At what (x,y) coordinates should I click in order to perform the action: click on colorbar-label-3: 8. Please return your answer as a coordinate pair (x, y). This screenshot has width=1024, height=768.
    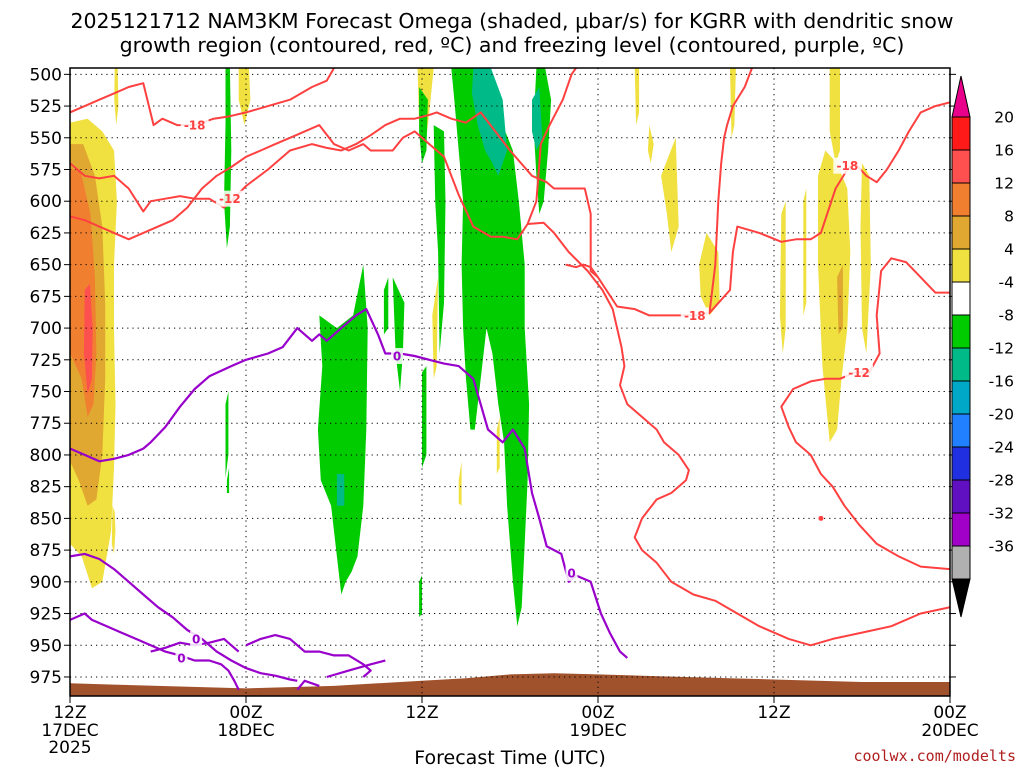
    Looking at the image, I should click on (1009, 217).